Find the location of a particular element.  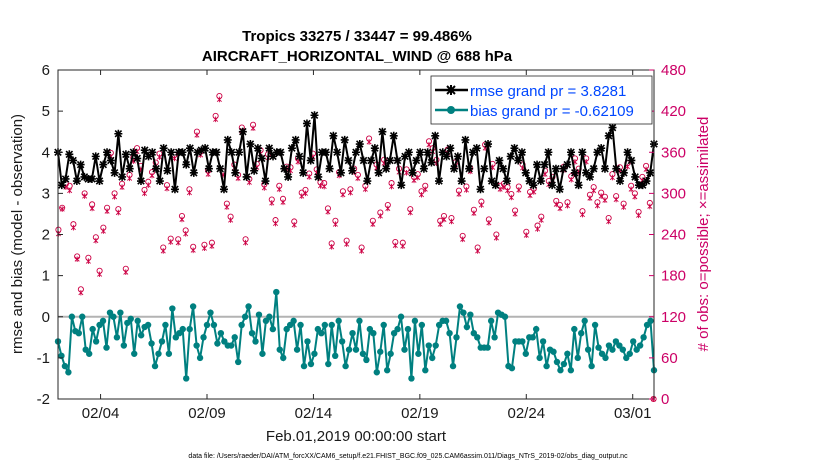

y-right-tick-label: 300 is located at coordinates (673, 193).